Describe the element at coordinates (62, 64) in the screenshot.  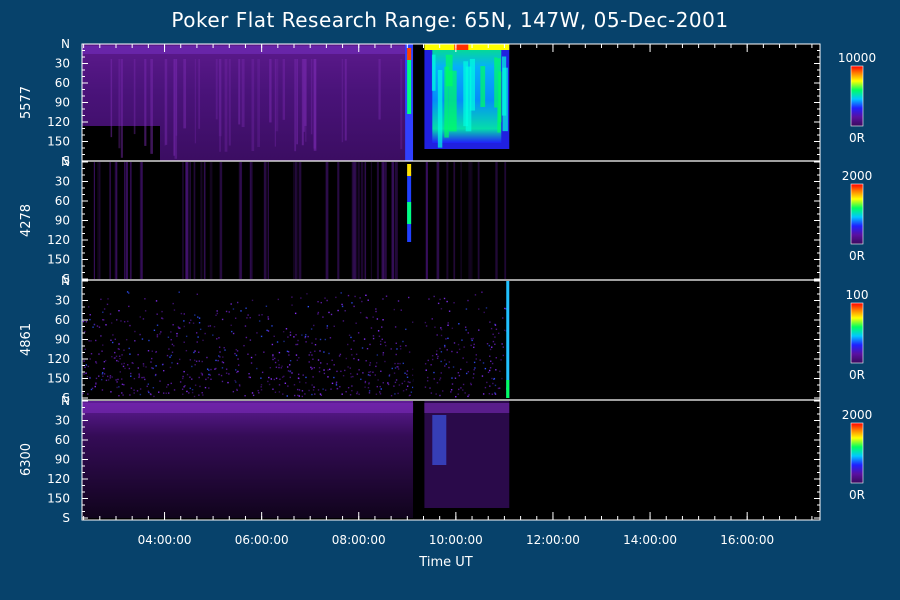
I see `y-tick-label: 30` at that location.